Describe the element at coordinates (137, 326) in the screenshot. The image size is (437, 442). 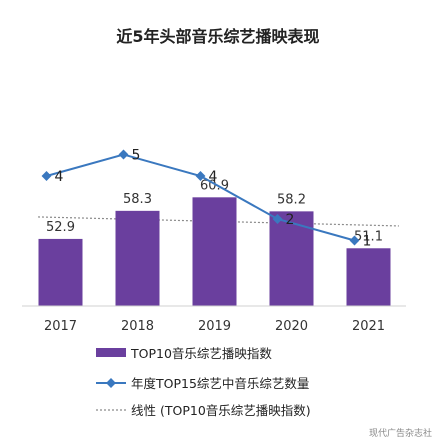
I see `x-tick-2018: 2018` at that location.